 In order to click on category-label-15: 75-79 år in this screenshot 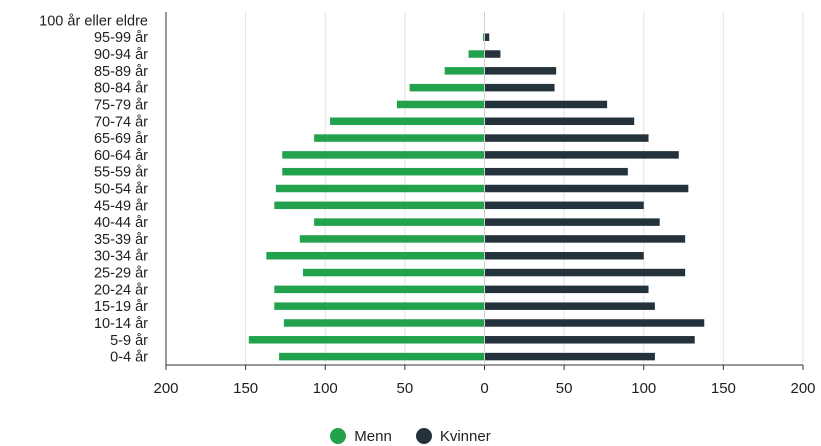, I will do `click(121, 105)`.